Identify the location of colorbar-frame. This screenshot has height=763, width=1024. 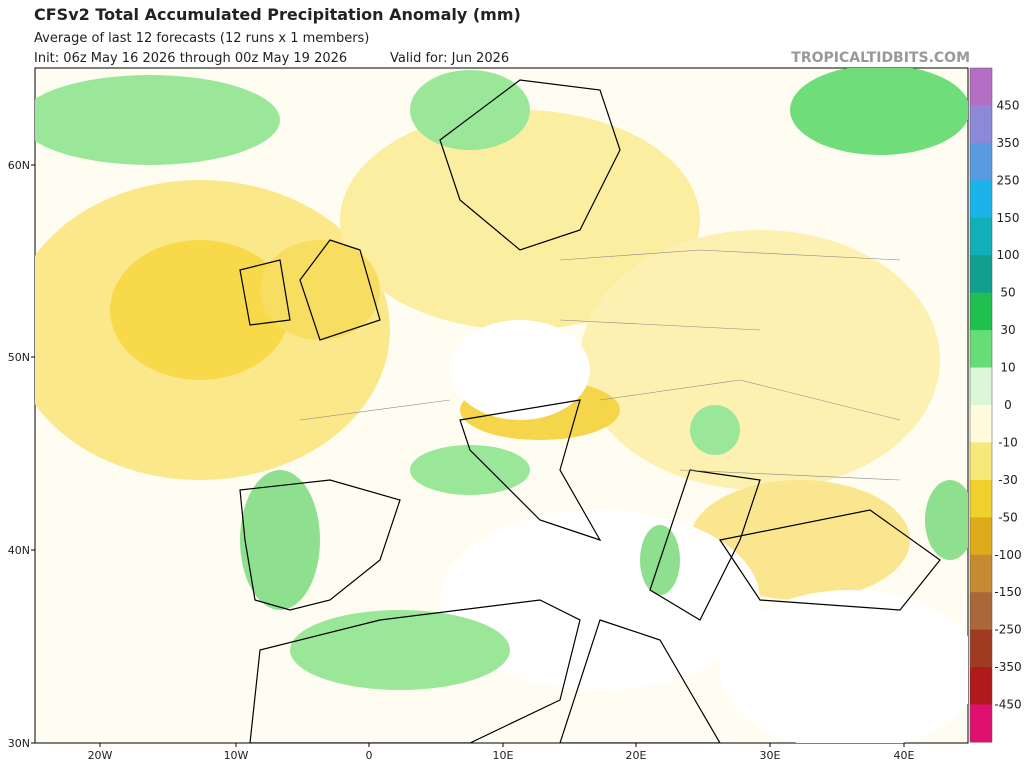
(981, 405).